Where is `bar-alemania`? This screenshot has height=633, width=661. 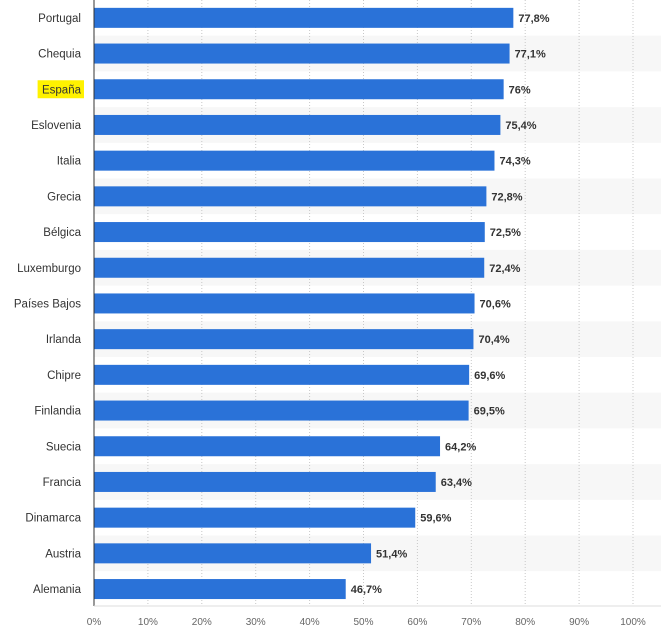 bar-alemania is located at coordinates (220, 589).